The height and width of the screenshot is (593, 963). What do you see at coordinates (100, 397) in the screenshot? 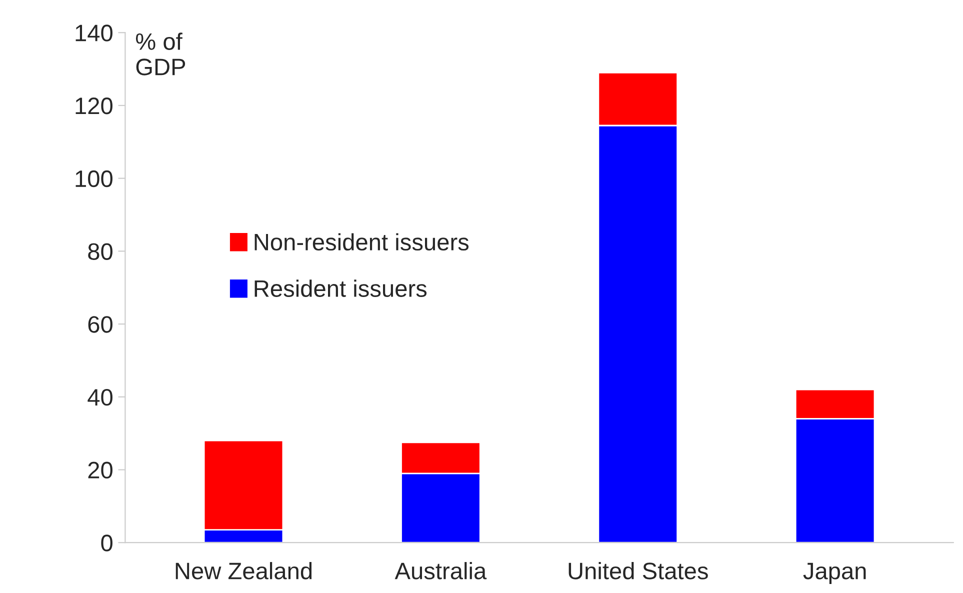
I see `y-tick-label: 40` at bounding box center [100, 397].